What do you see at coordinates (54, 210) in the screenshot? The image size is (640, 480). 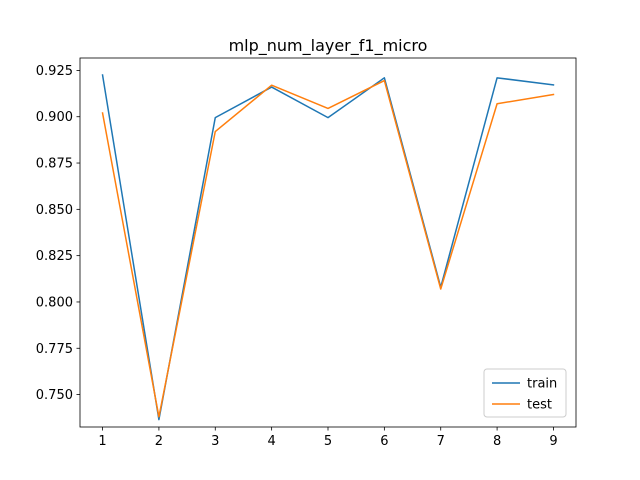 I see `y-tick-label: 0.850` at bounding box center [54, 210].